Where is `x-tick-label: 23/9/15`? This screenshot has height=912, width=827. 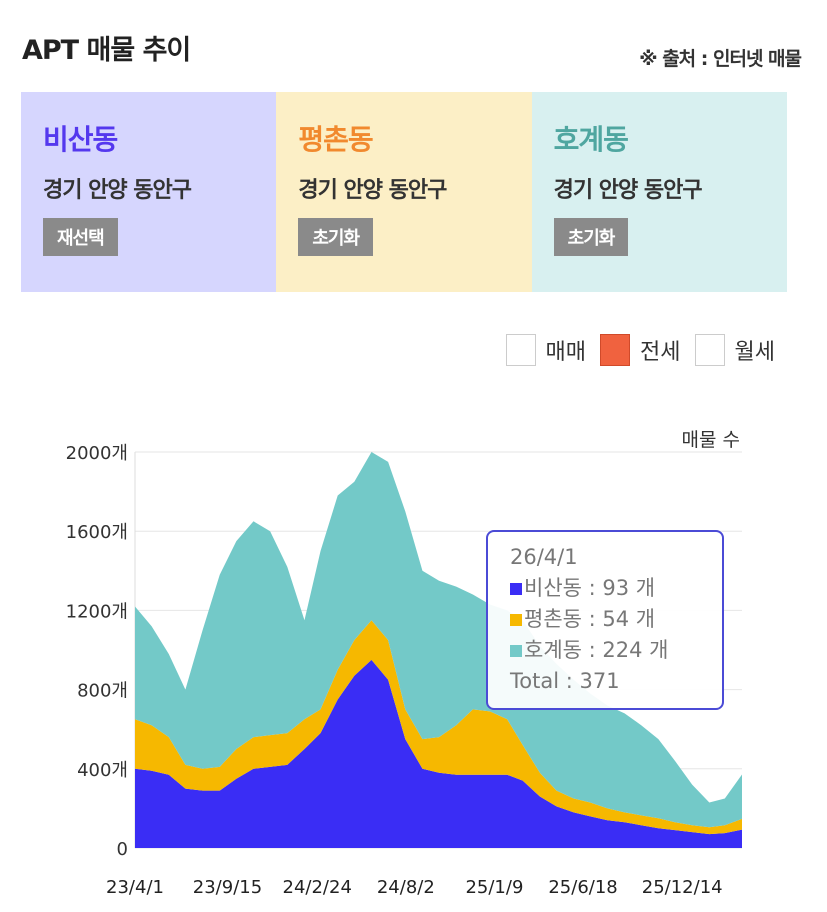 x-tick-label: 23/9/15 is located at coordinates (227, 887).